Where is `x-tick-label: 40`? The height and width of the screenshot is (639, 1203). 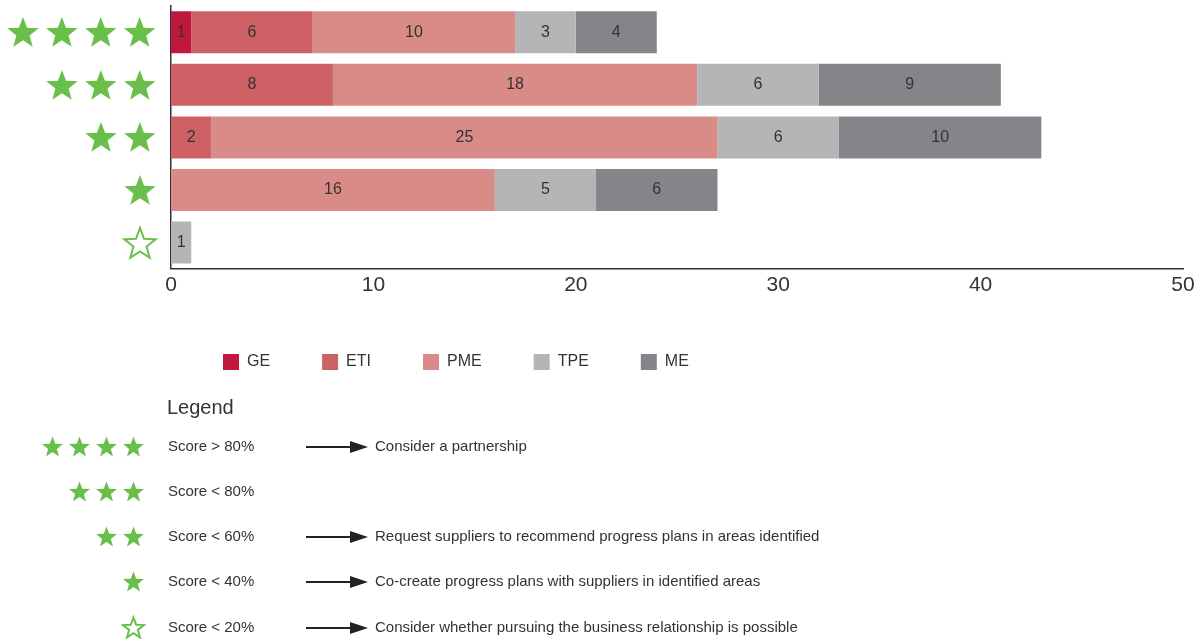 x-tick-label: 40 is located at coordinates (980, 284).